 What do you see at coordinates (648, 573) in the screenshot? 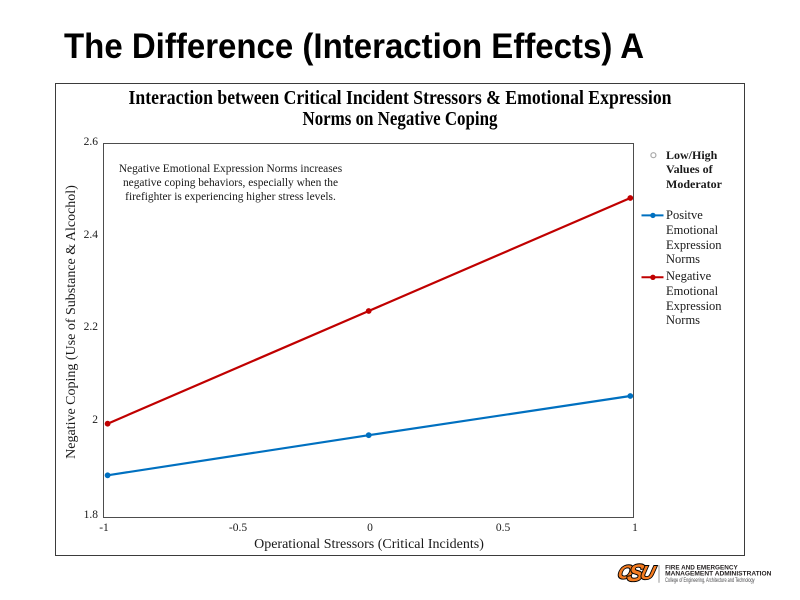
I see `svg-text: U` at bounding box center [648, 573].